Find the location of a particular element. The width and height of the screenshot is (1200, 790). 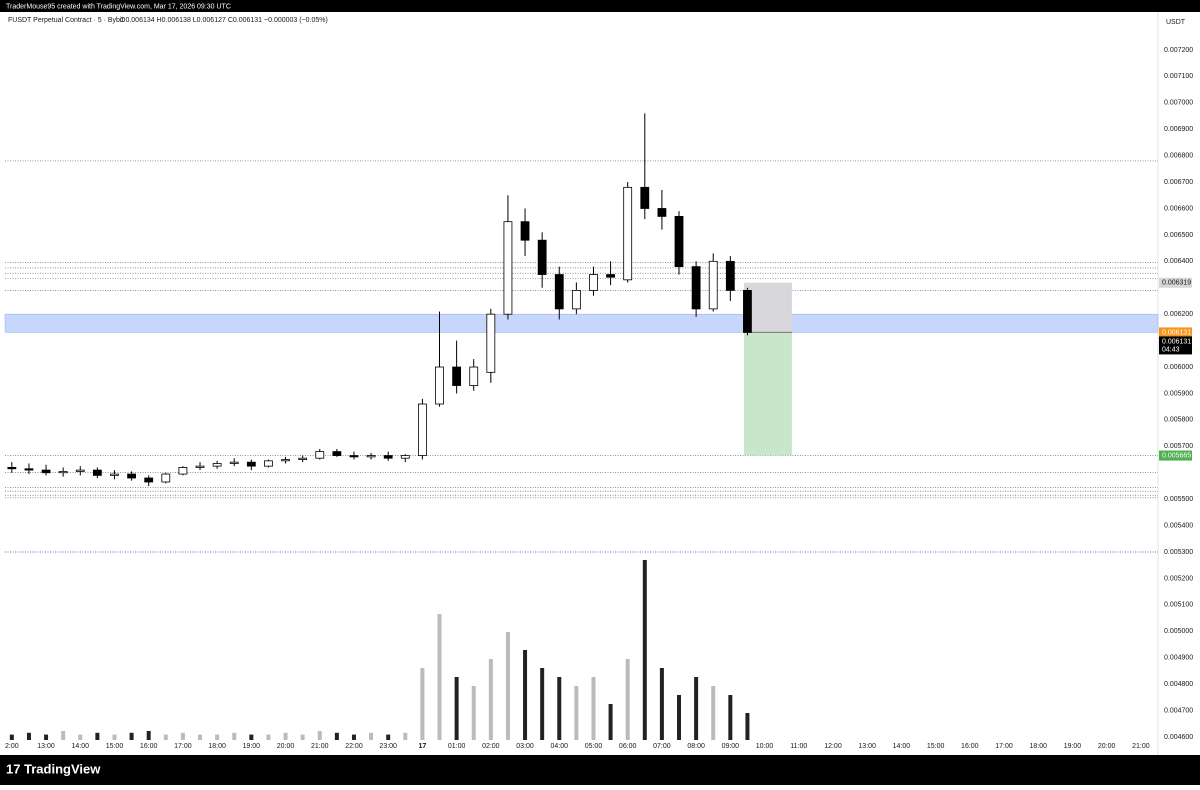

y-tick-label: 0.006900 is located at coordinates (1178, 129).